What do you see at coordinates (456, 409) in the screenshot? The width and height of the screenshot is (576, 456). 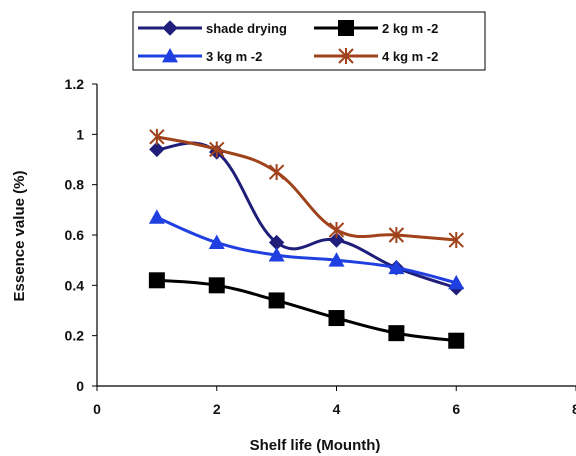 I see `x-tick-label: 6` at bounding box center [456, 409].